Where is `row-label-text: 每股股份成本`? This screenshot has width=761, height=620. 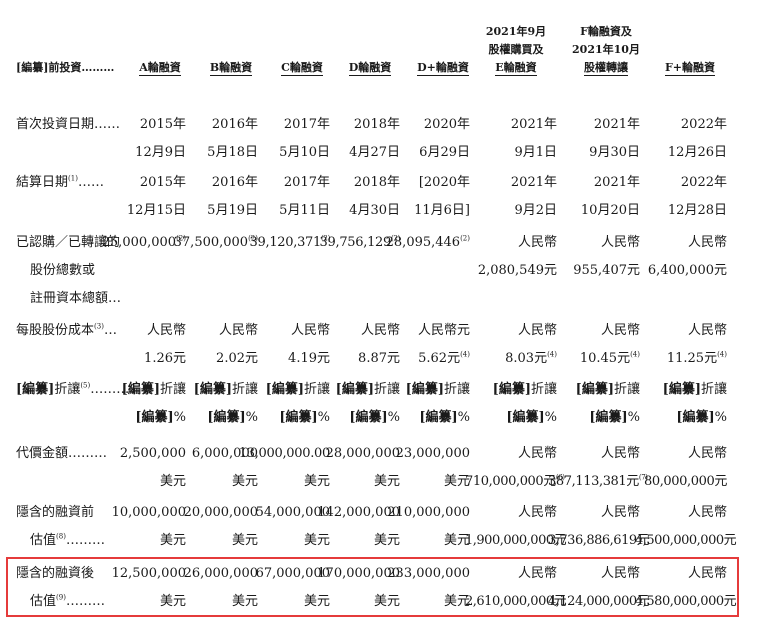 row-label-text: 每股股份成本 is located at coordinates (55, 330).